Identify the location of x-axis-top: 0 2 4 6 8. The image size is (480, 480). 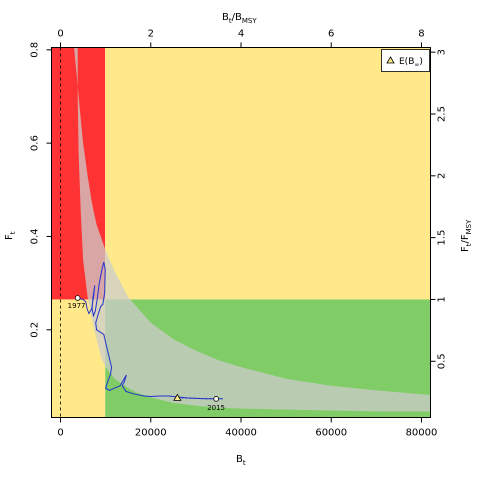
(241, 38).